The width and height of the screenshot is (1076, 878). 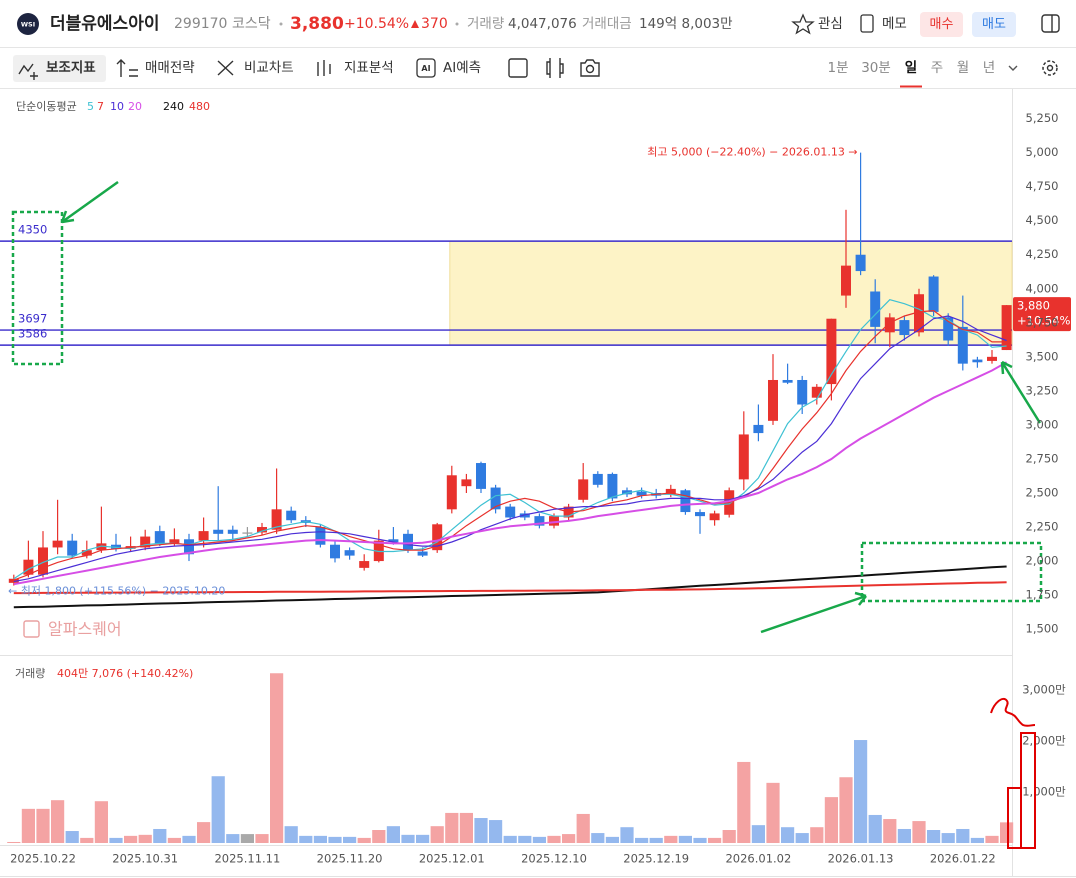 What do you see at coordinates (269, 68) in the screenshot?
I see `tool-compare: 비교차트` at bounding box center [269, 68].